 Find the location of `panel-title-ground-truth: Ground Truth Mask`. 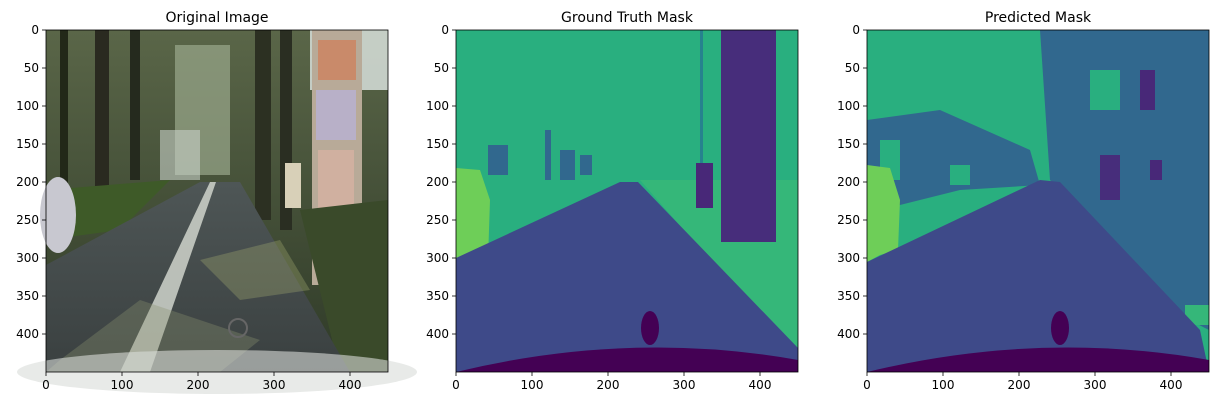

panel-title-ground-truth: Ground Truth Mask is located at coordinates (627, 18).